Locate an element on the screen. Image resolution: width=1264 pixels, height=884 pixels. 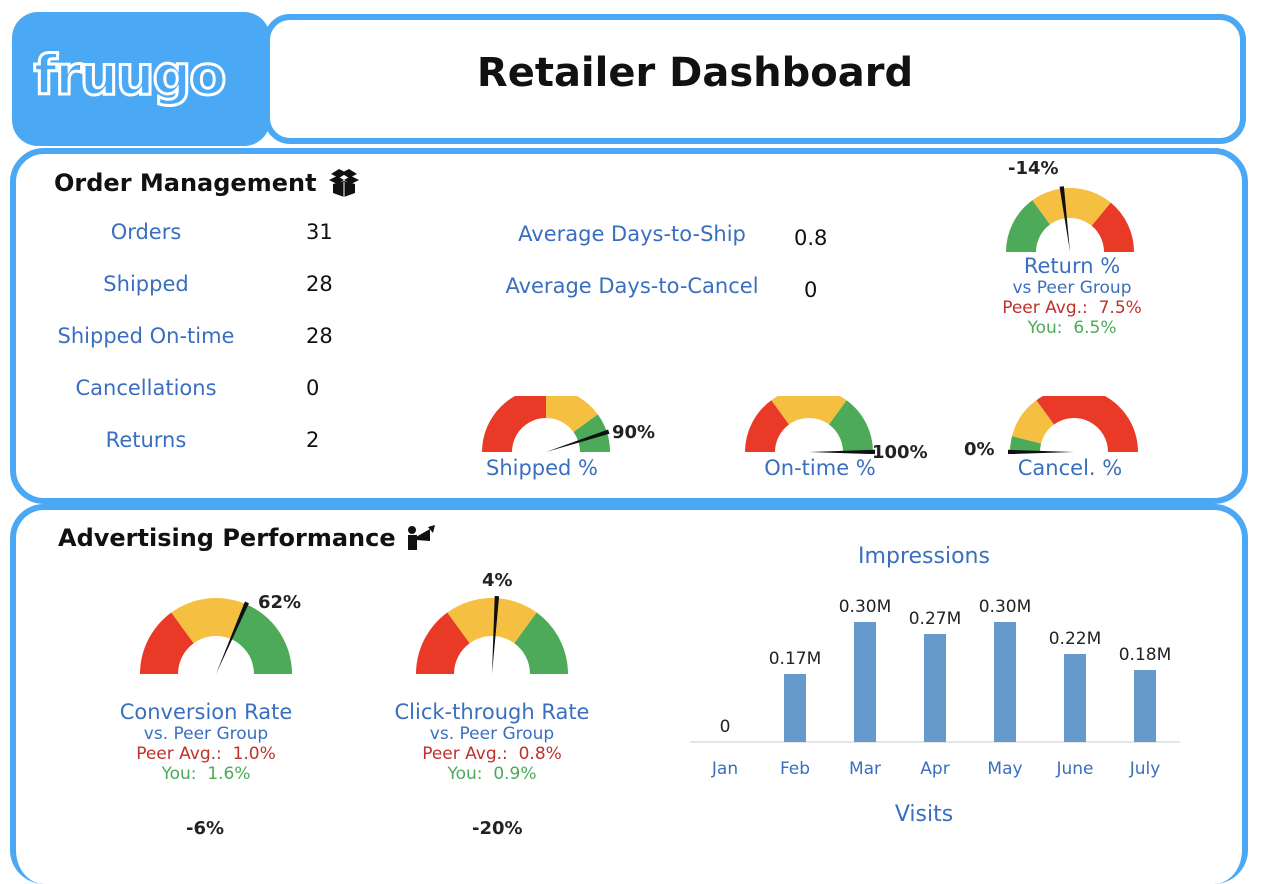
ad-gauge-1-zone-green is located at coordinates (541, 643).